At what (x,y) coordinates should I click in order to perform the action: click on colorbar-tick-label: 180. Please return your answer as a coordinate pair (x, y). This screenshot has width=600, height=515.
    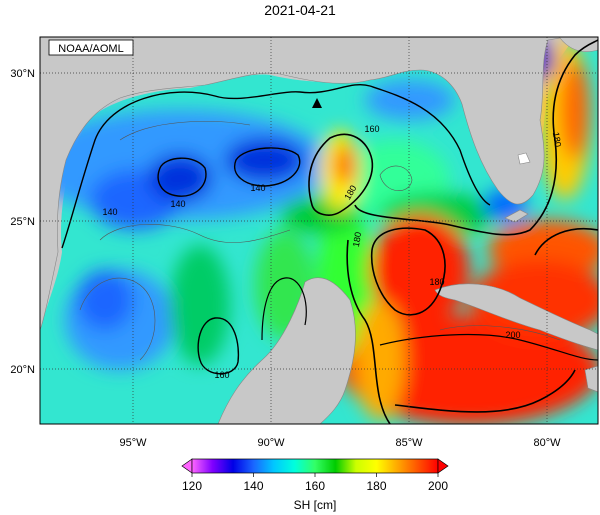
    Looking at the image, I should click on (376, 486).